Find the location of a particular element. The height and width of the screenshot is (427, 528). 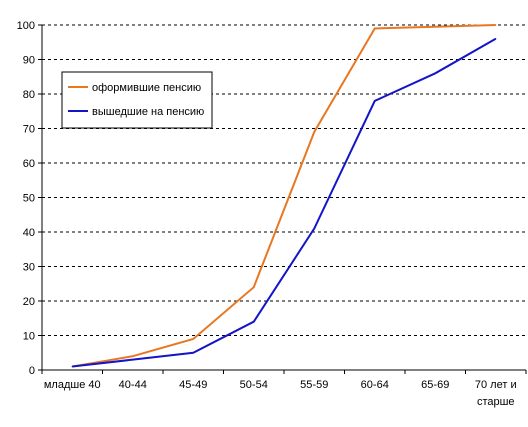

y-tick-label: 70 is located at coordinates (29, 130).